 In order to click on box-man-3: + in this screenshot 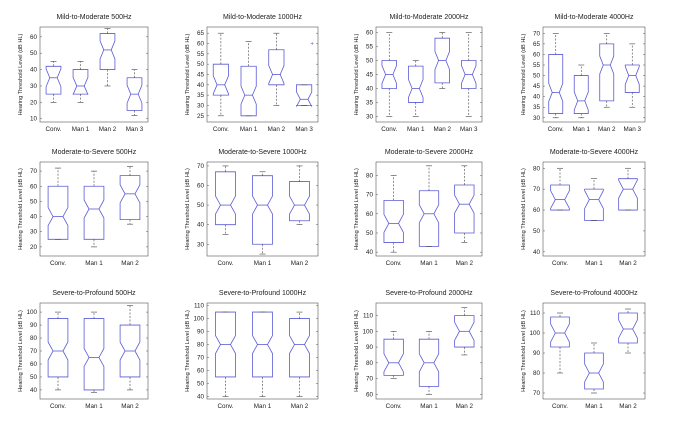, I will do `click(305, 74)`.